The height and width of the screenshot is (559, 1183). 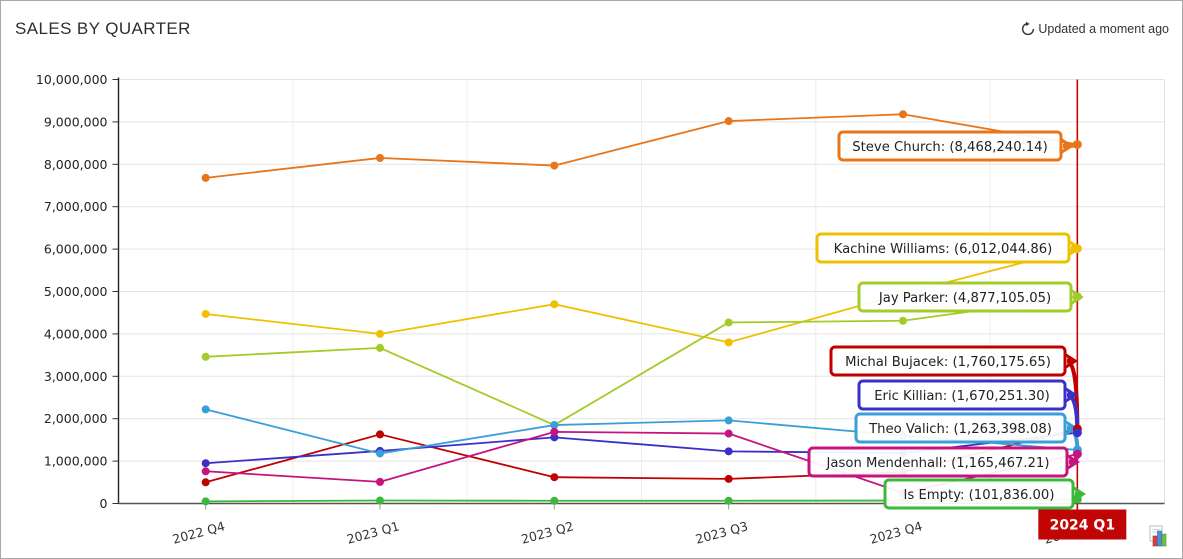 I want to click on callout-label: Jay Parker: (4,877,105.05), so click(x=964, y=298).